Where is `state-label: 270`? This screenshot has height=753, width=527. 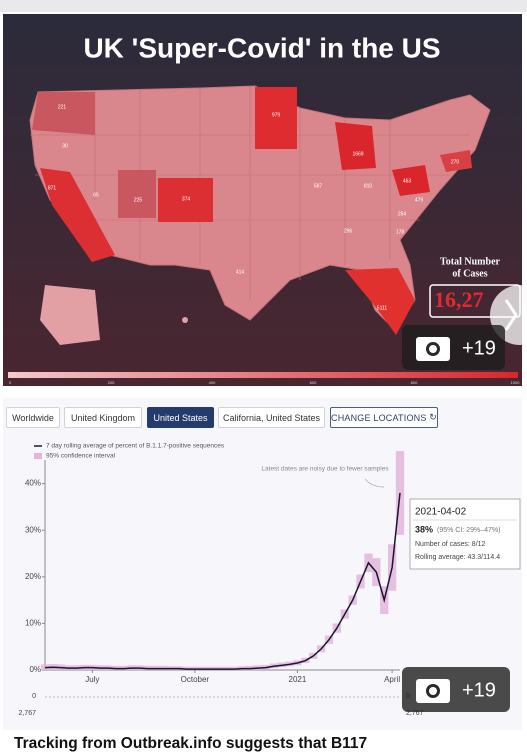
state-label: 270 is located at coordinates (455, 162).